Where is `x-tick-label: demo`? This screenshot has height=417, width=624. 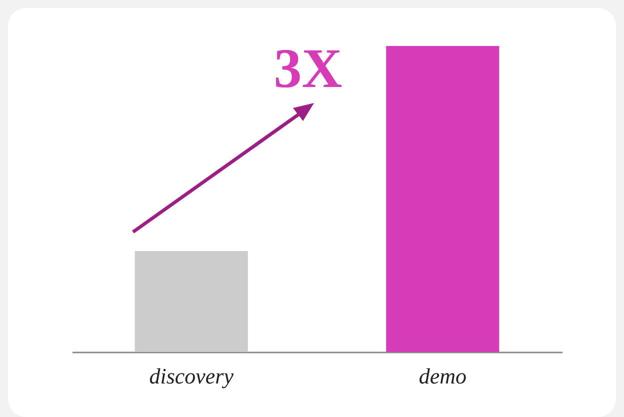 x-tick-label: demo is located at coordinates (442, 376).